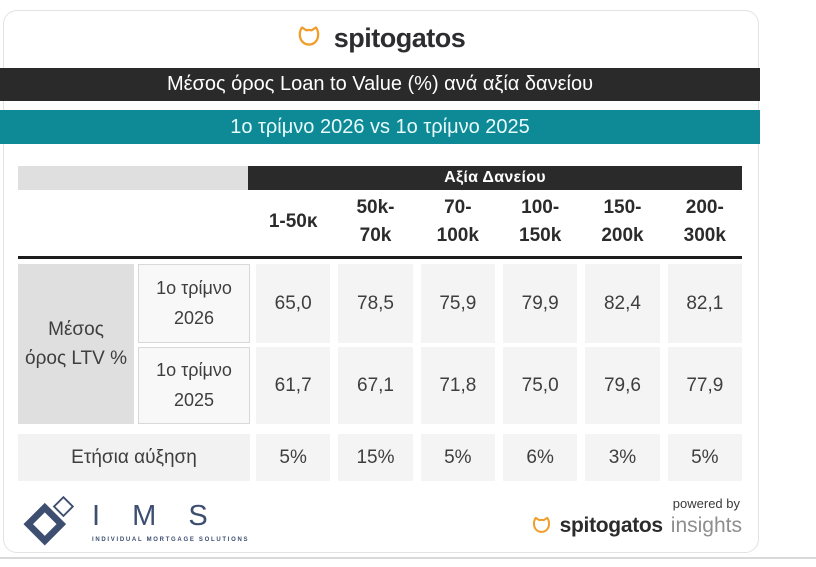  I want to click on brand-name: spitogatos, so click(399, 37).